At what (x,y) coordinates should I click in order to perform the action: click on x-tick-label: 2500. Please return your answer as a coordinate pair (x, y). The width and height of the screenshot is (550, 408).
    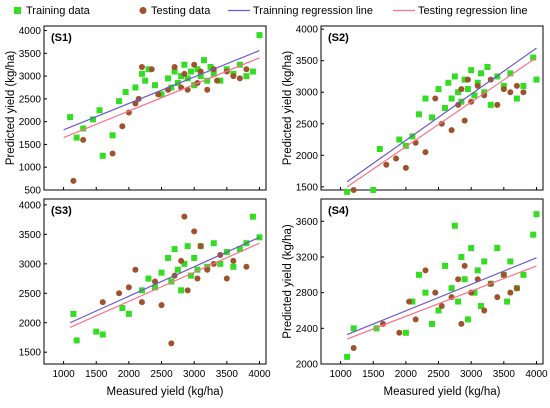
    Looking at the image, I should click on (161, 374).